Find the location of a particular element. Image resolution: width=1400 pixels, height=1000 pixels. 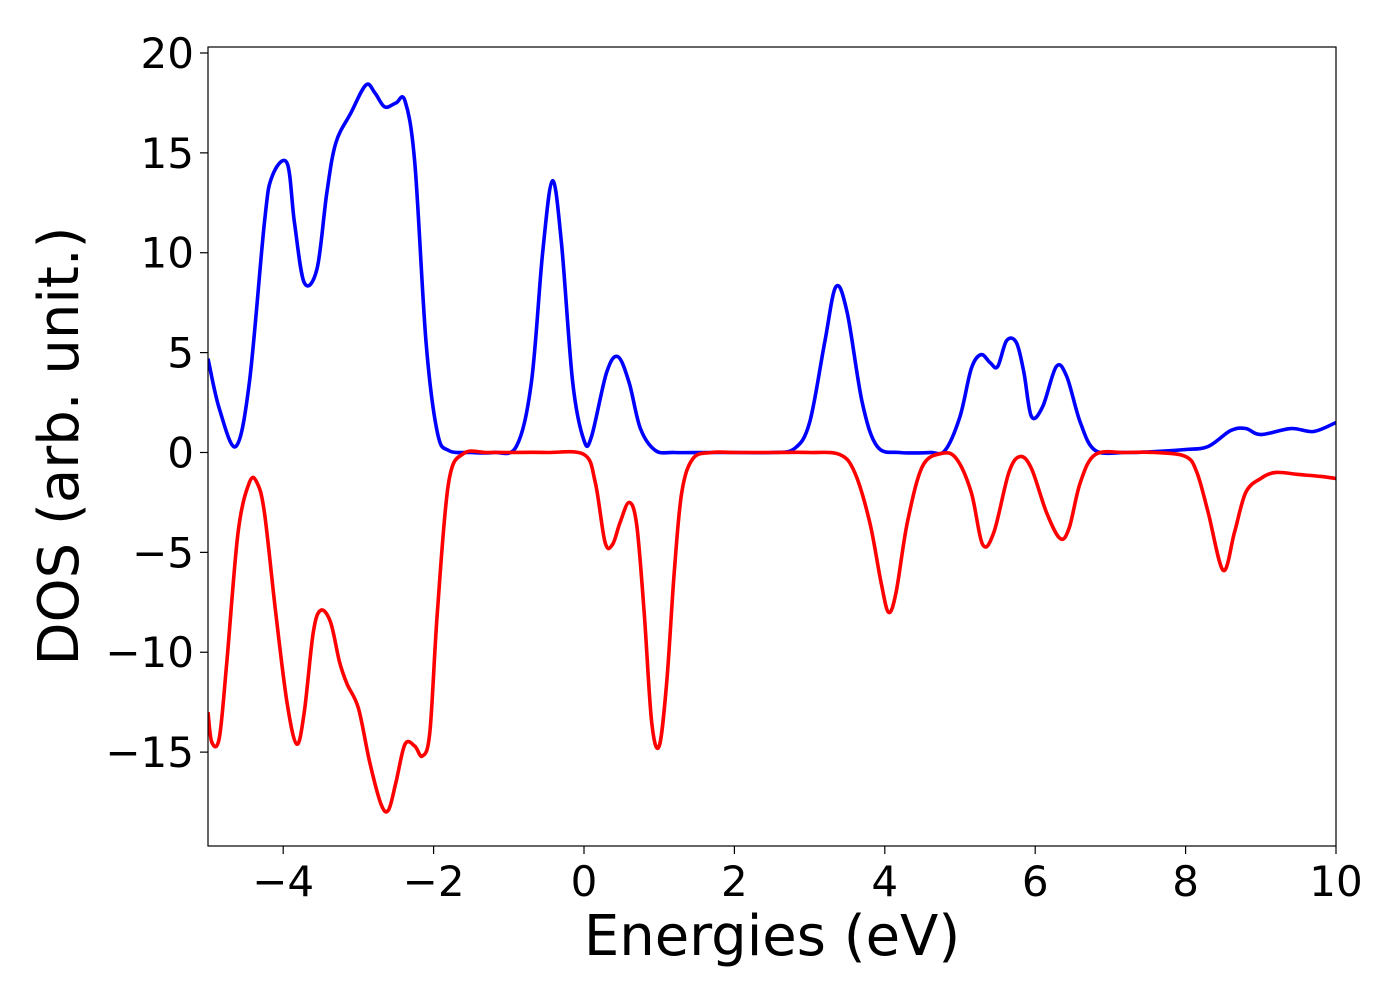

y-tick-label: 20 is located at coordinates (167, 53).